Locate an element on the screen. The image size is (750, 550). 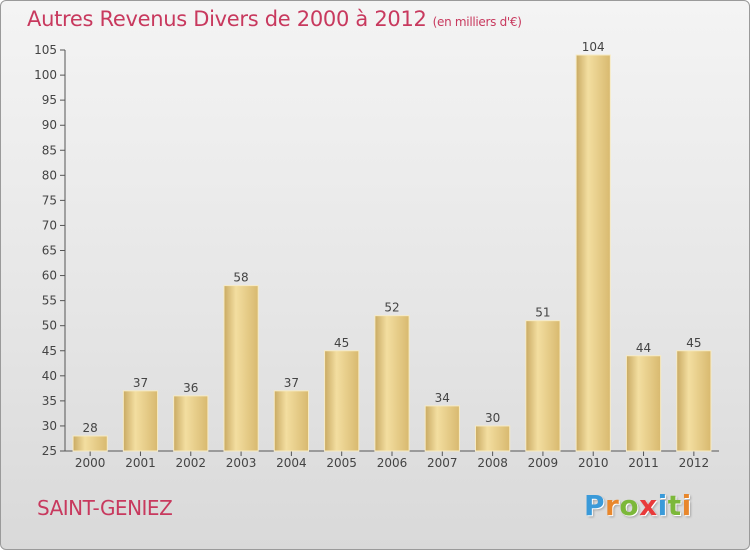
title-unit: (en milliers d'€) is located at coordinates (477, 22).